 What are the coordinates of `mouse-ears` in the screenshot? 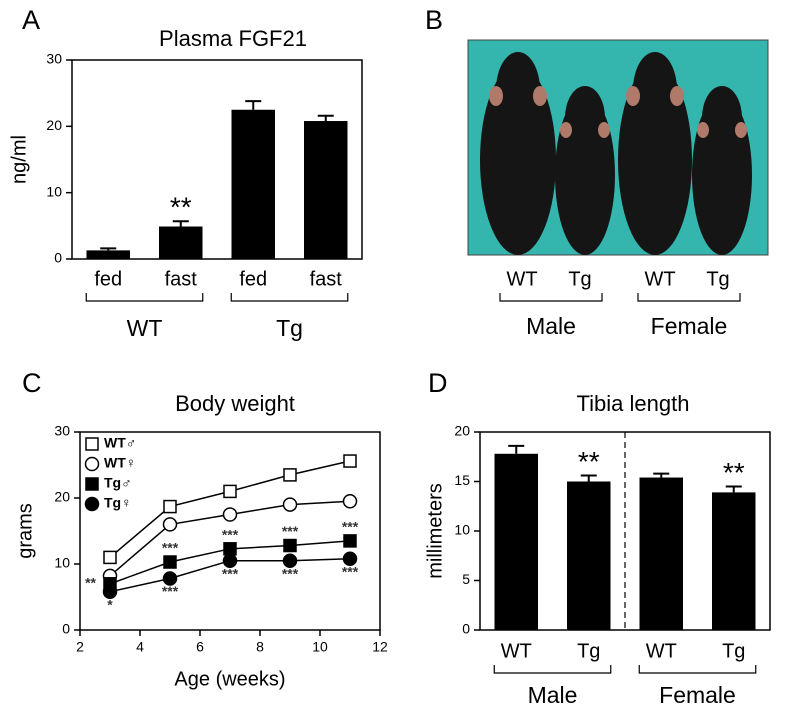 It's located at (618, 112).